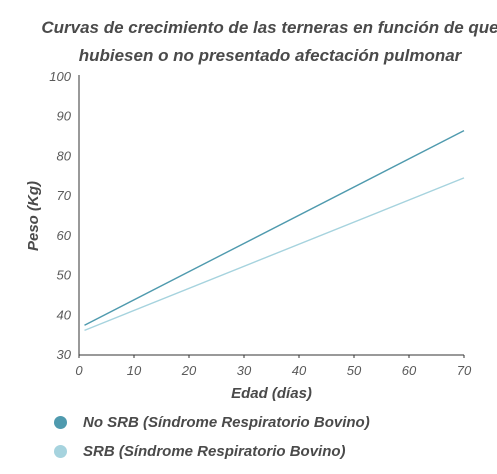 The height and width of the screenshot is (474, 497). What do you see at coordinates (189, 370) in the screenshot?
I see `x-tick-label: 20` at bounding box center [189, 370].